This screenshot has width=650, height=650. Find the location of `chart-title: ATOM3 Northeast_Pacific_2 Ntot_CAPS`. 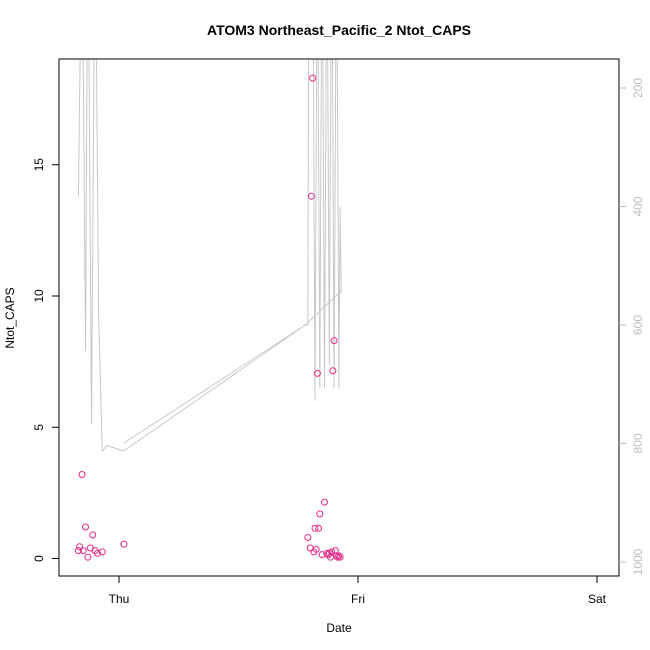

chart-title: ATOM3 Northeast_Pacific_2 Ntot_CAPS is located at coordinates (339, 30).